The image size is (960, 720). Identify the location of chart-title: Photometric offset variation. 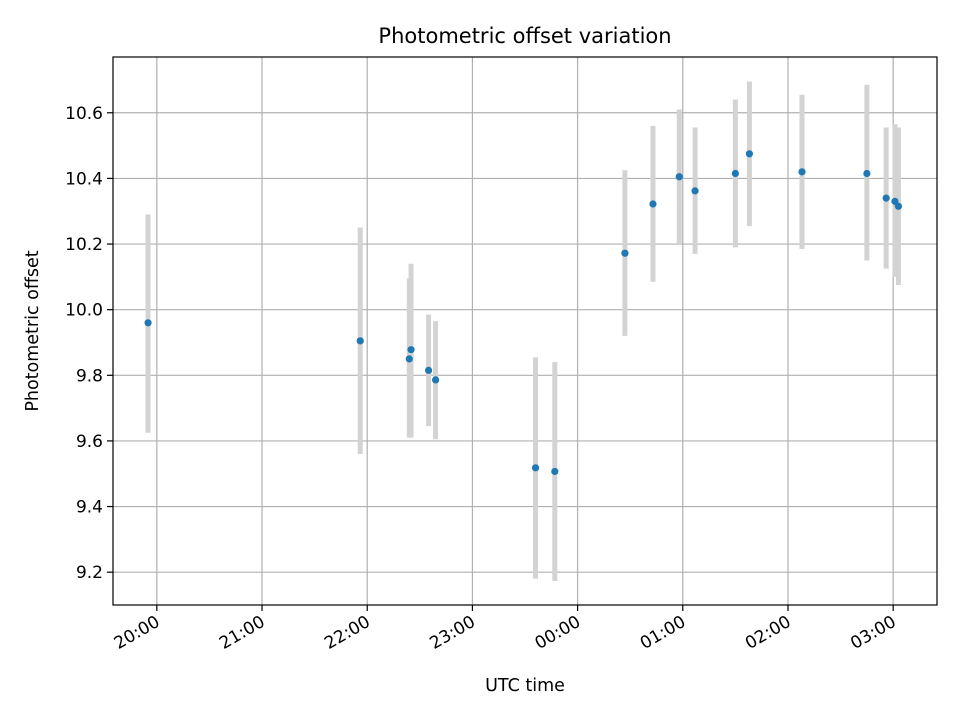
(524, 36).